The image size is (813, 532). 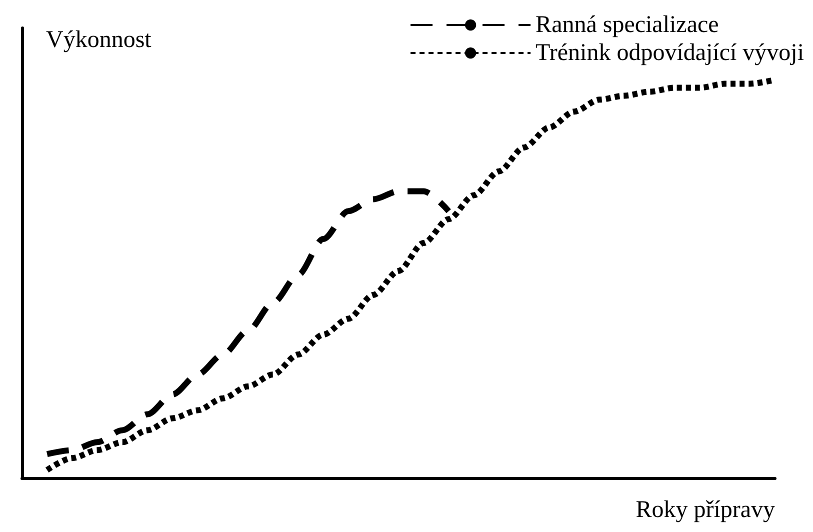 I want to click on legend-label: Ranná specializace, so click(x=627, y=25).